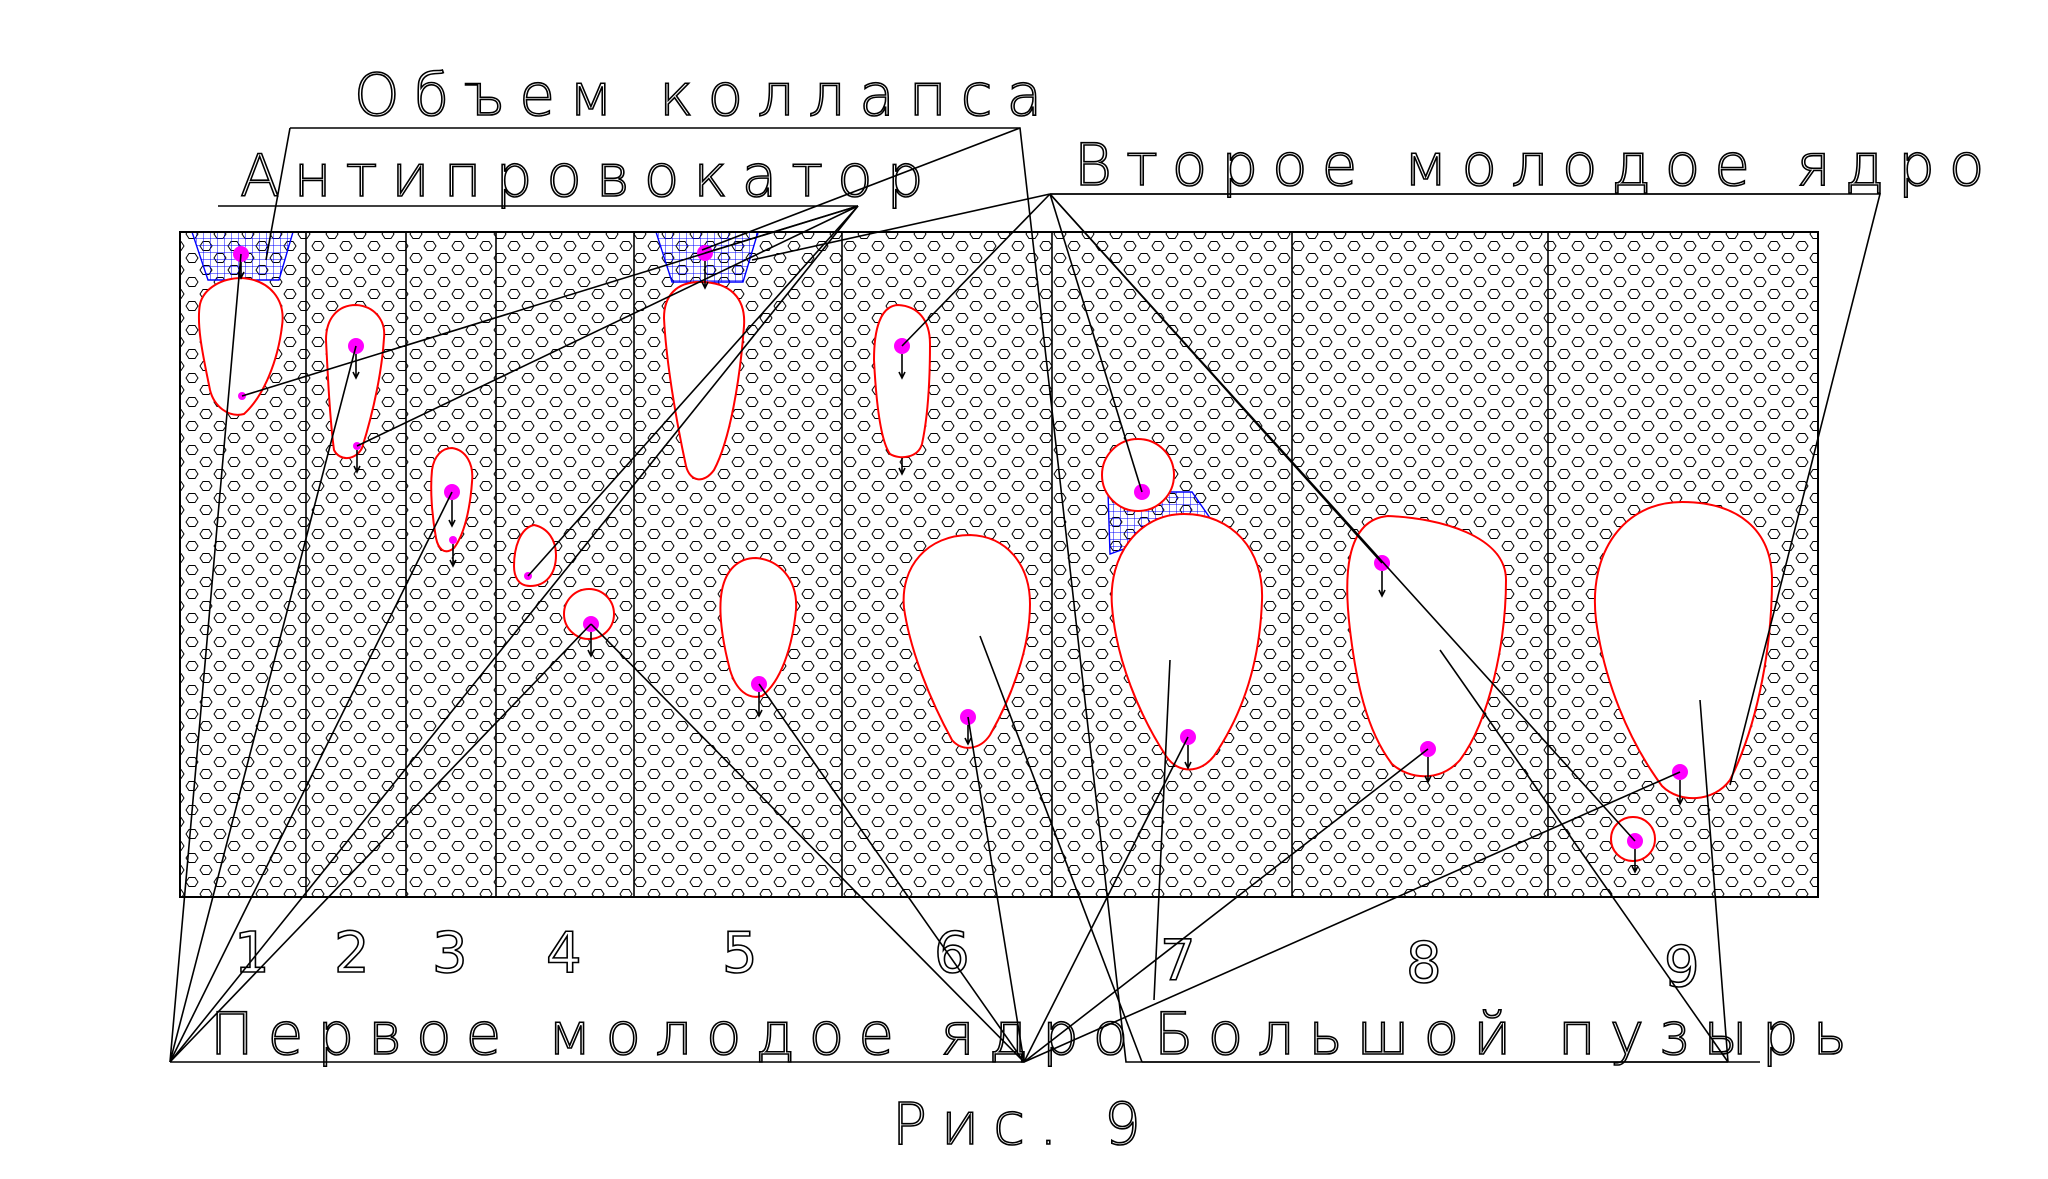 The image size is (2048, 1179). I want to click on stage-number-7: 7, so click(1178, 961).